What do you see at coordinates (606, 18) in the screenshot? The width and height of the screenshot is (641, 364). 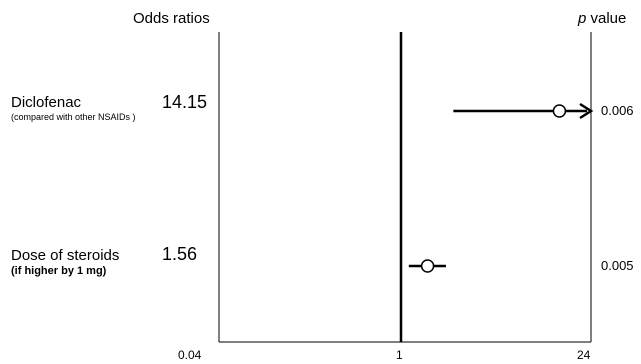 I see `p-value-header-rest: value` at bounding box center [606, 18].